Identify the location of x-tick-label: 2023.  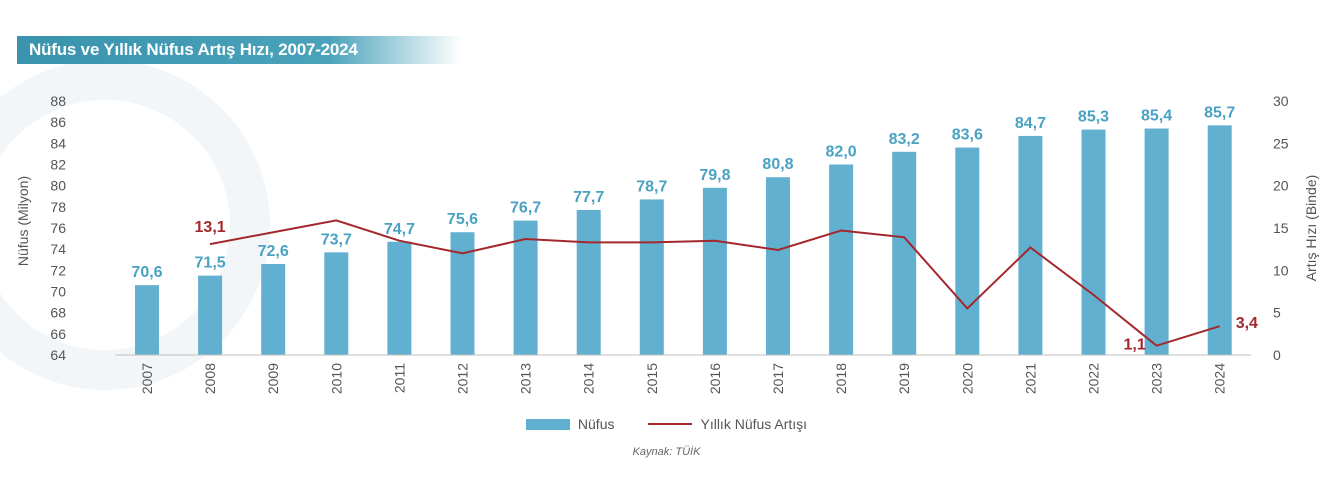
(1157, 378).